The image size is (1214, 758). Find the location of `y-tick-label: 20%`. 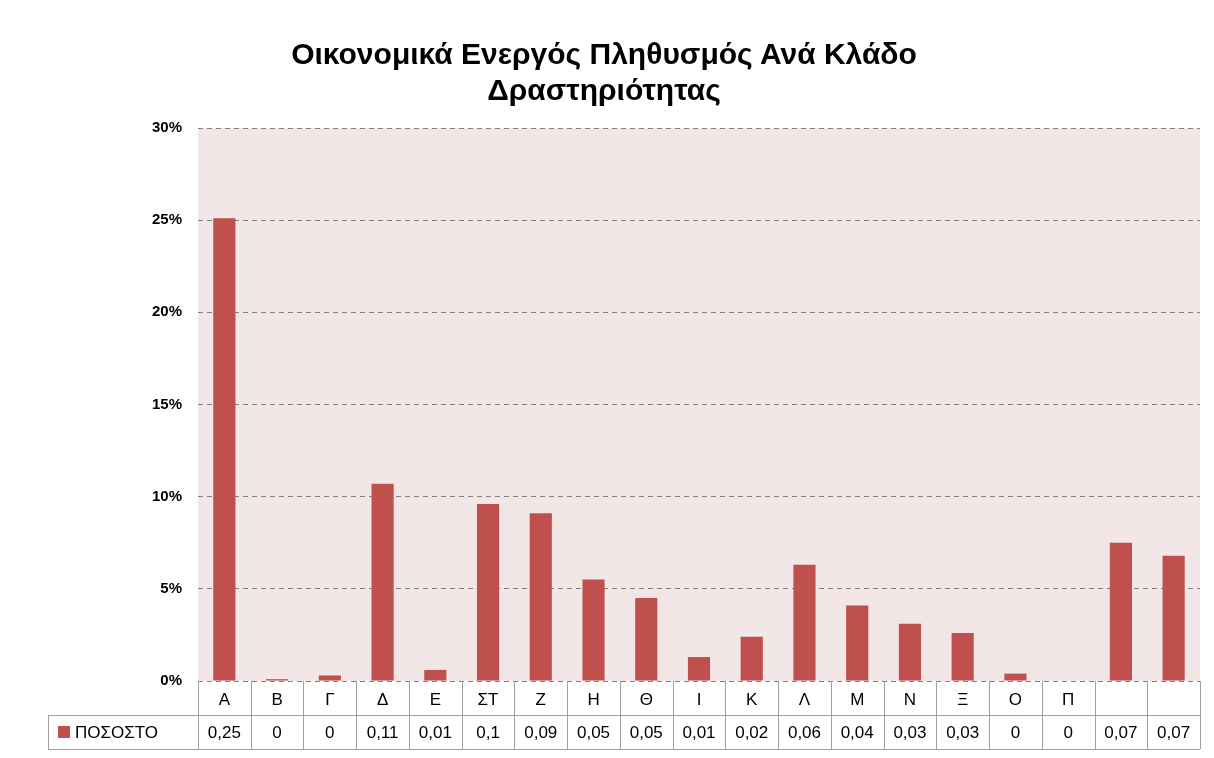

y-tick-label: 20% is located at coordinates (166, 311).